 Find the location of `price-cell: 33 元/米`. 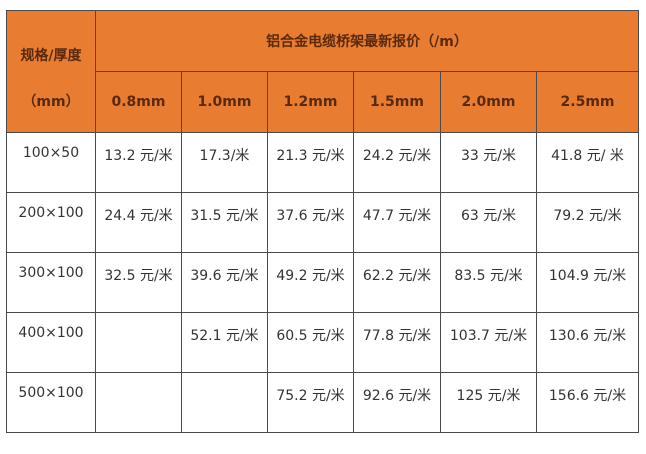

price-cell: 33 元/米 is located at coordinates (488, 162).